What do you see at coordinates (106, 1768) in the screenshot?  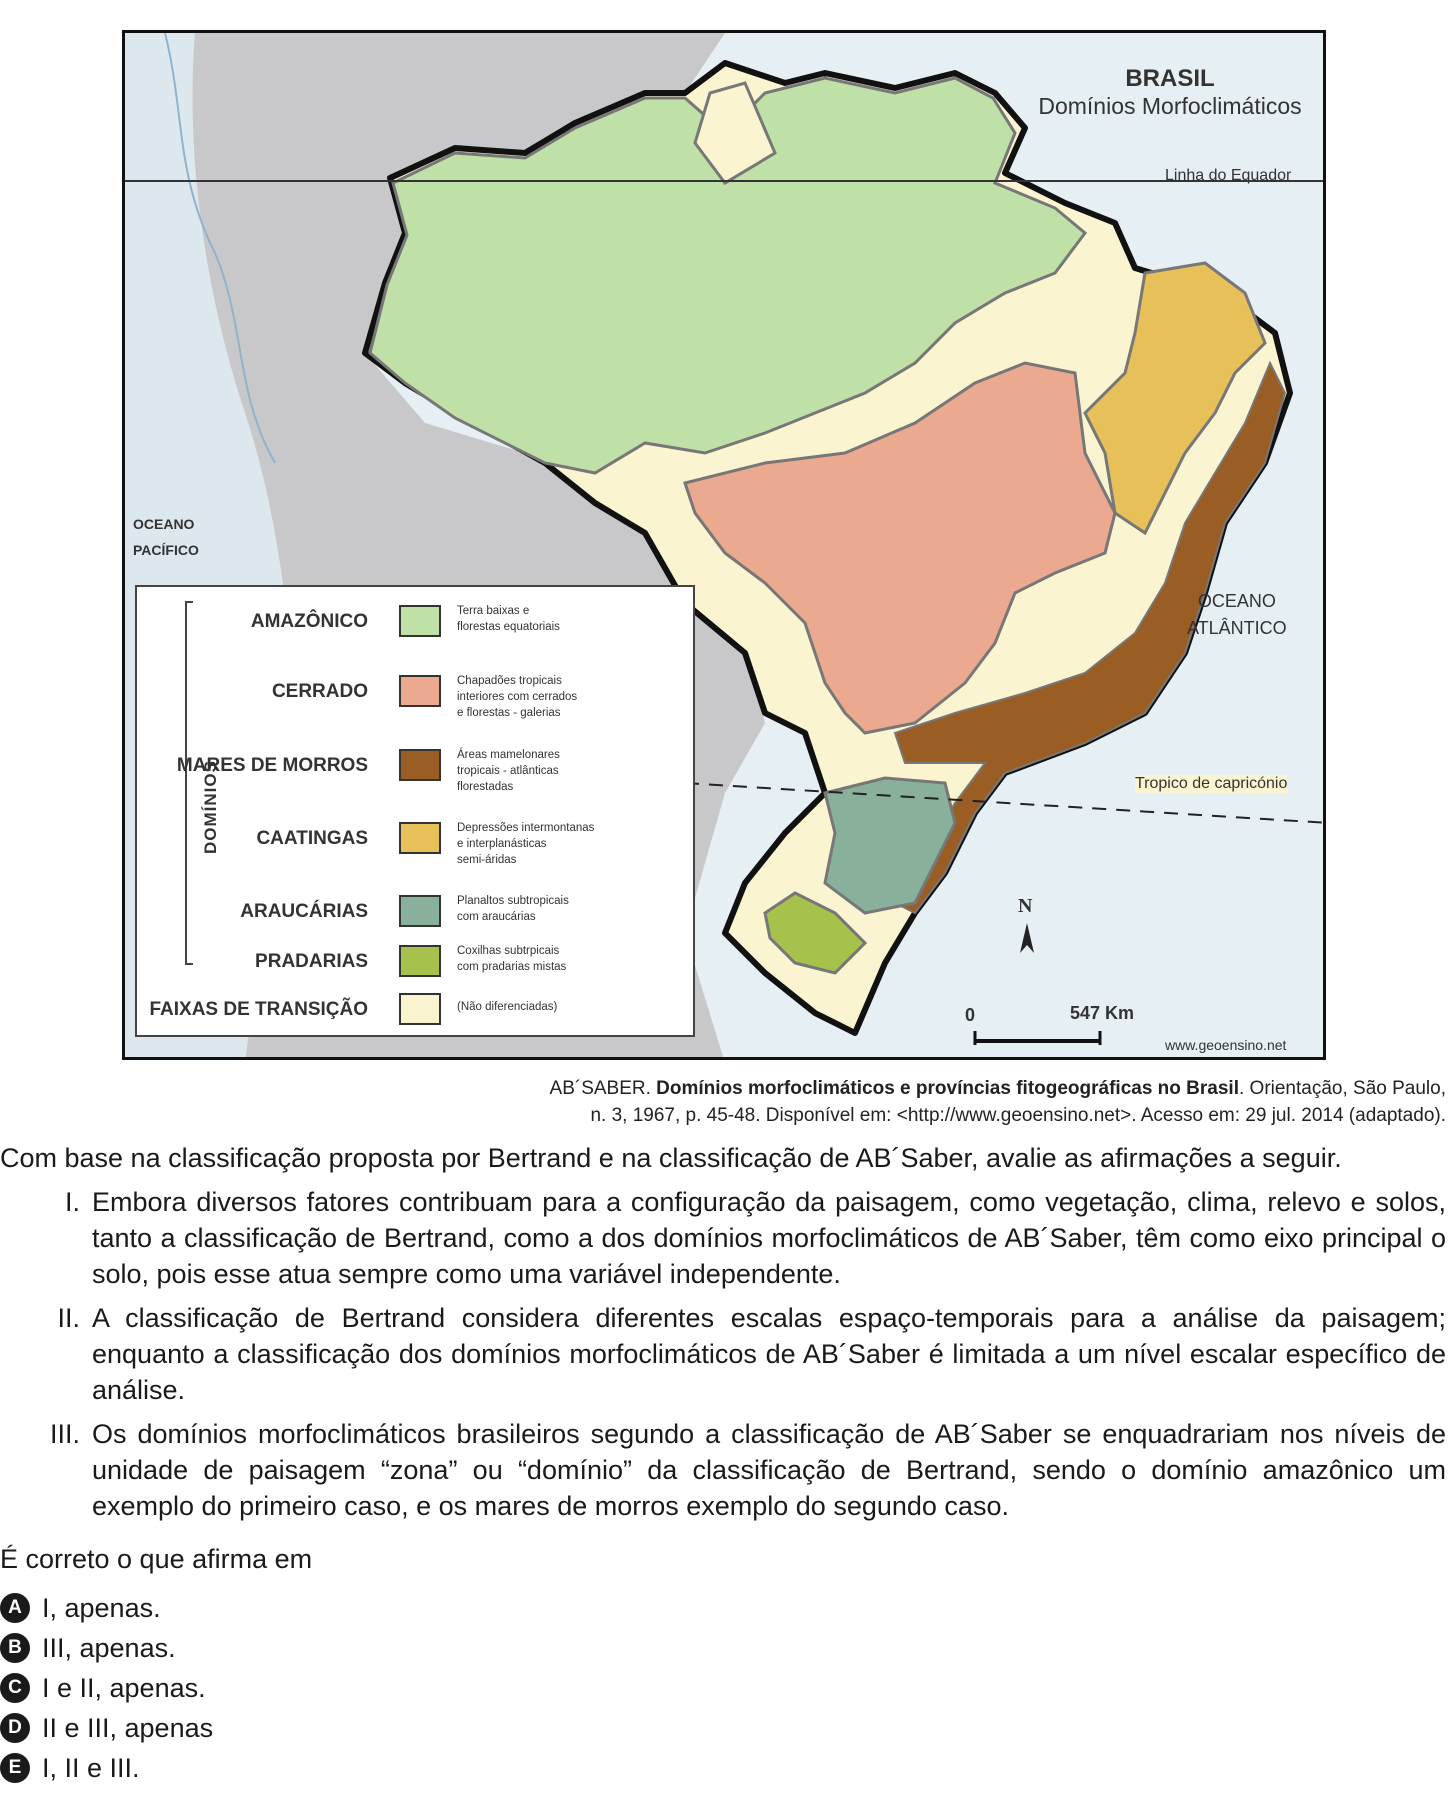 I see `option-e: E I, II e III.` at bounding box center [106, 1768].